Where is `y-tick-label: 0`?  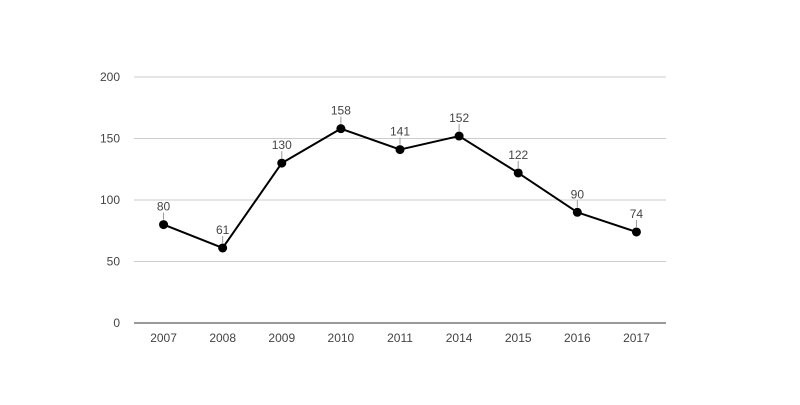
y-tick-label: 0 is located at coordinates (116, 323).